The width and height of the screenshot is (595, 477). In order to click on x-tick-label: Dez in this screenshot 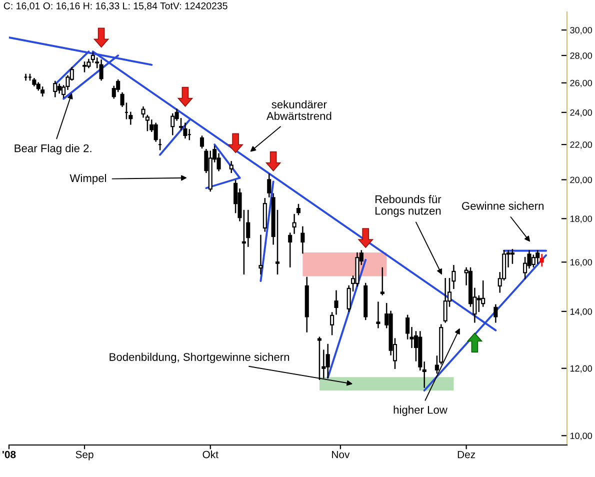, I will do `click(467, 454)`.